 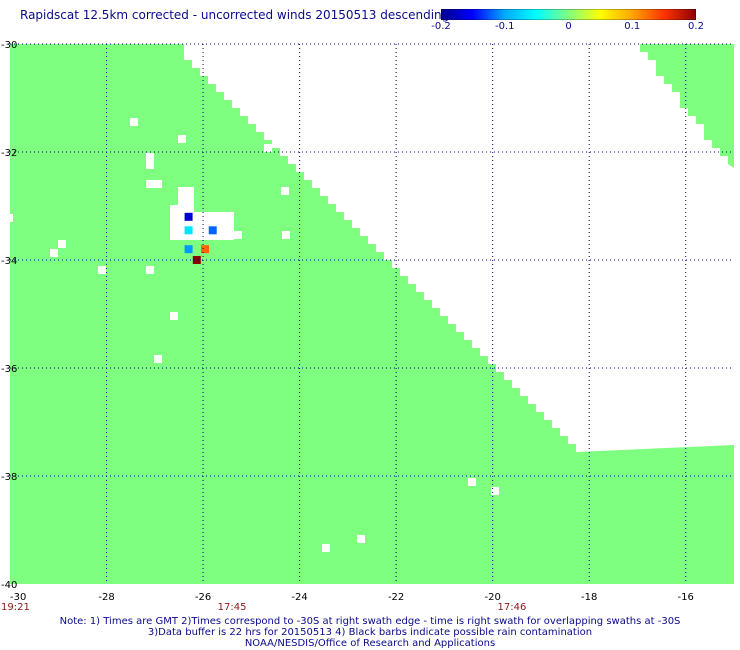 I want to click on x-tick-label: -28, so click(x=106, y=597).